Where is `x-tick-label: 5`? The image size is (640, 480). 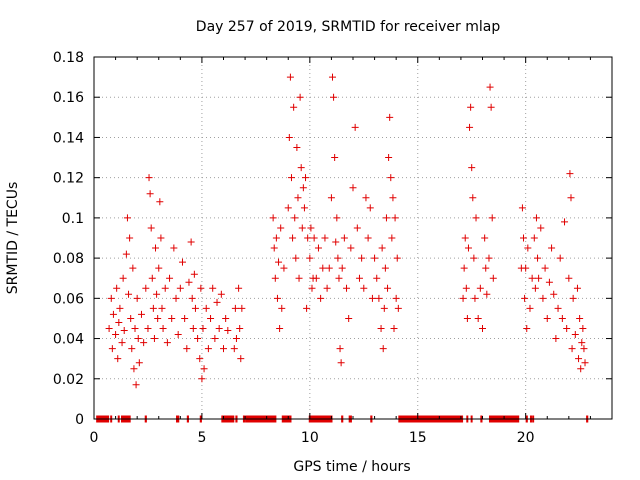 x-tick-label: 5 is located at coordinates (201, 438).